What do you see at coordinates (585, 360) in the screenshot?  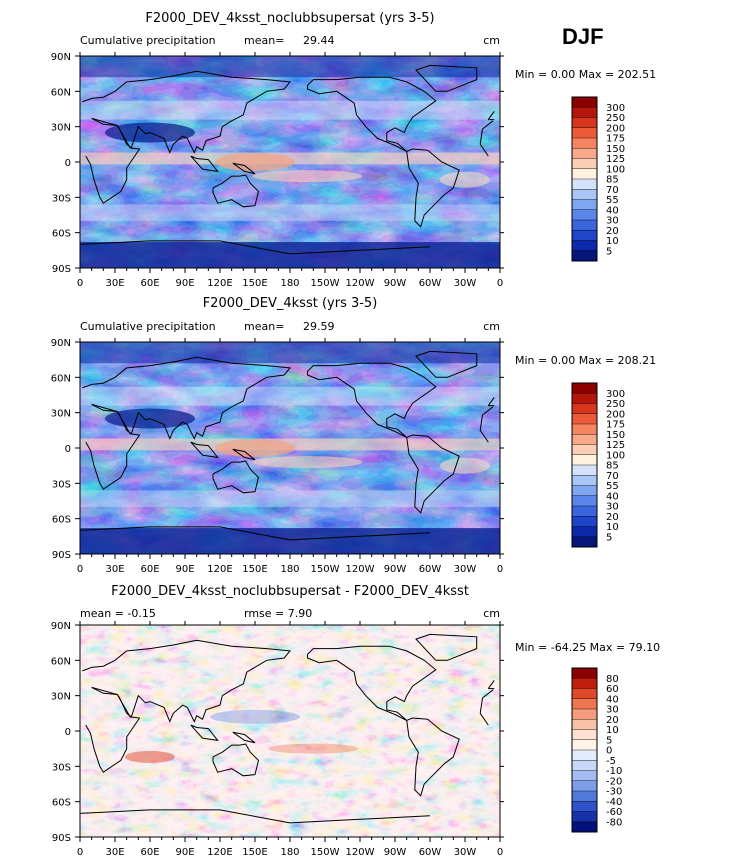 I see `min-max-stats: Min = 0.00 Max = 208.21` at bounding box center [585, 360].